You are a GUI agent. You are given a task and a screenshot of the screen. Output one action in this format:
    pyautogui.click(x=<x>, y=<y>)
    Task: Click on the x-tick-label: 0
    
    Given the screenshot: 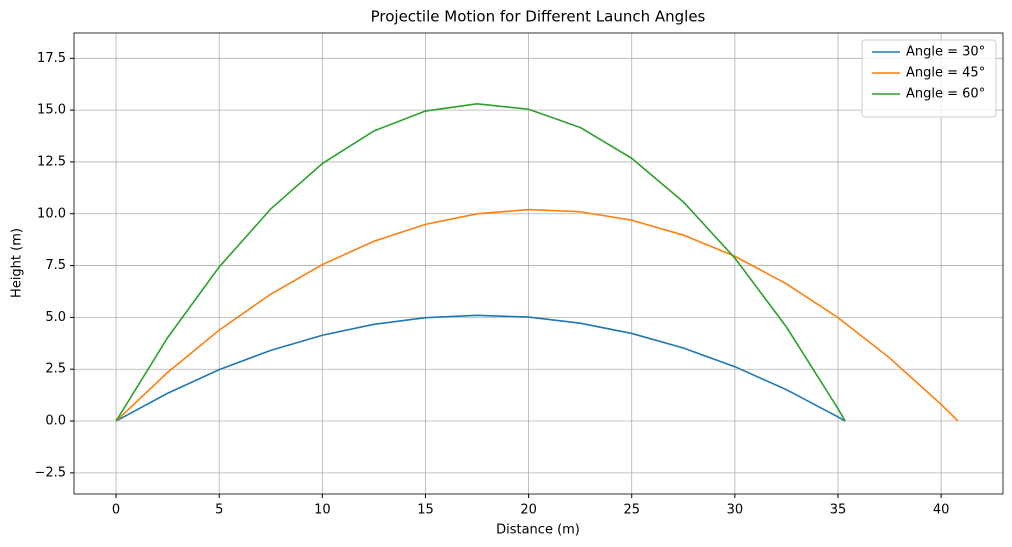 What is the action you would take?
    pyautogui.click(x=116, y=510)
    